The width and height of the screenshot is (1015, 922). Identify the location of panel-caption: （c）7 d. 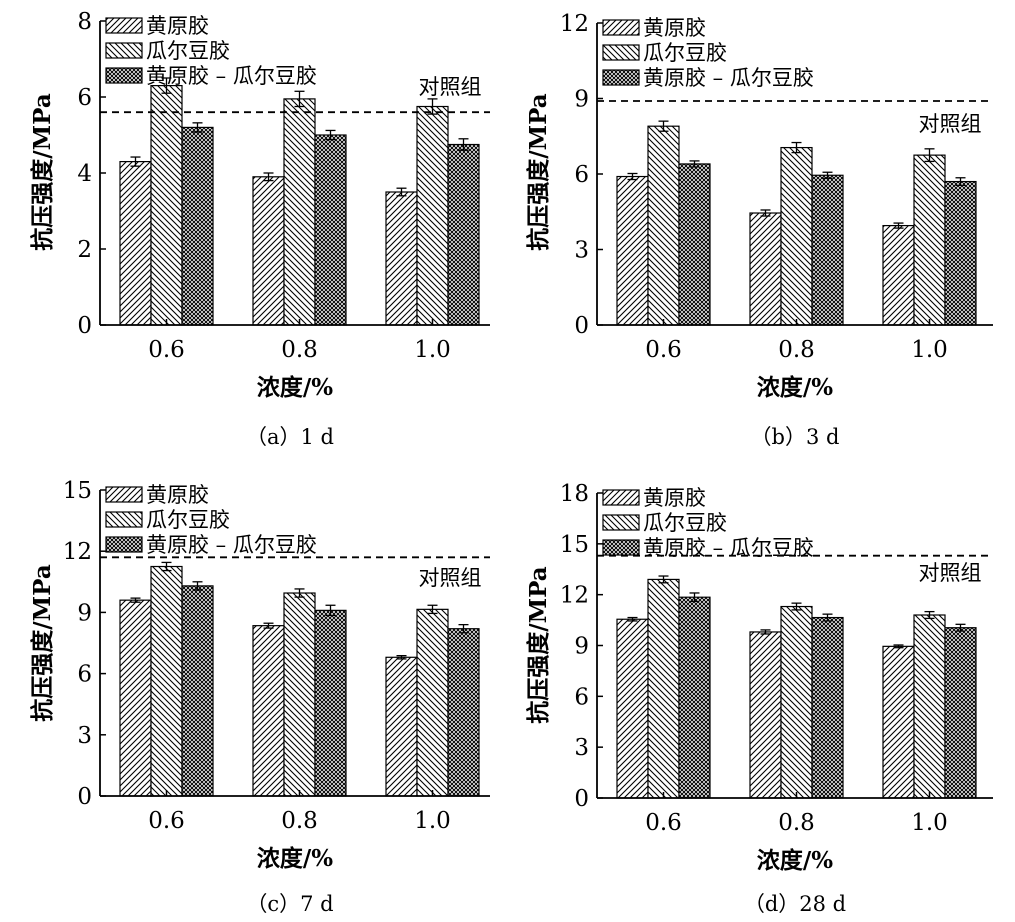
(289, 904).